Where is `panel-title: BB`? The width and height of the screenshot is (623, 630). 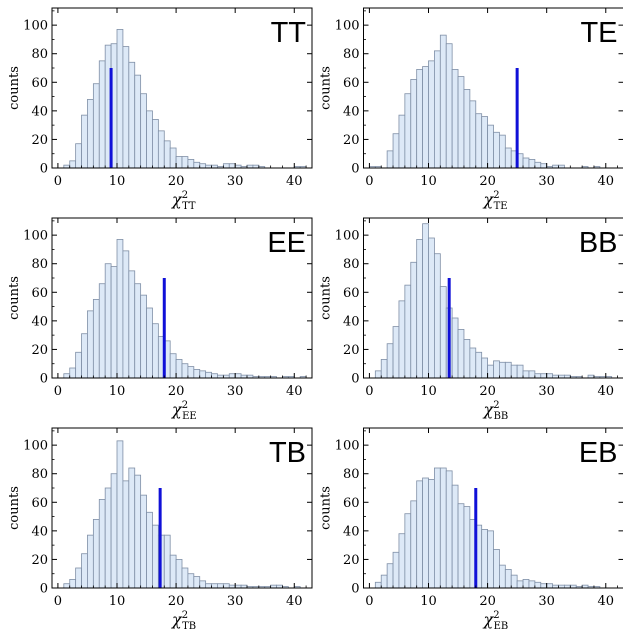 panel-title: BB is located at coordinates (598, 243).